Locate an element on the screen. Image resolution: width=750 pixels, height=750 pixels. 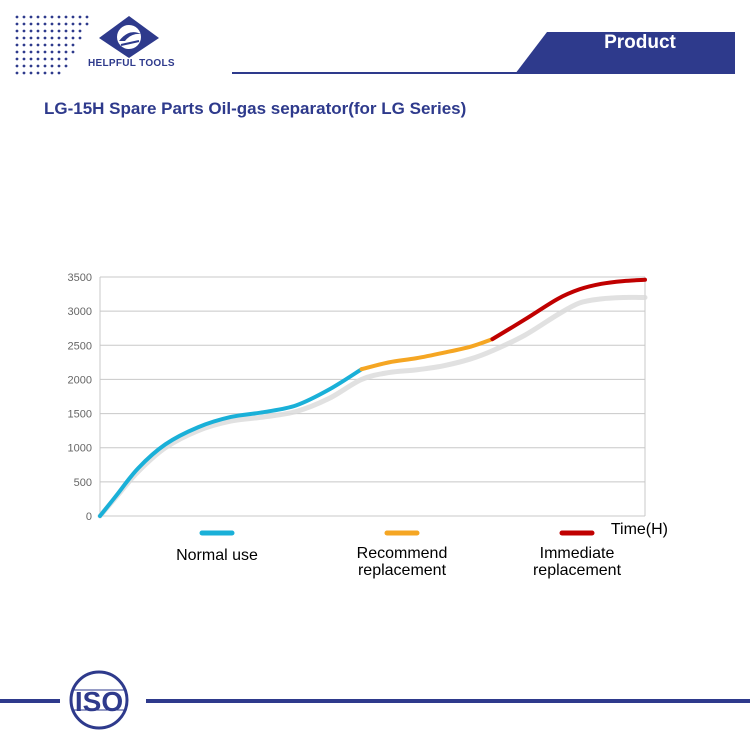
header-rule is located at coordinates (382, 73).